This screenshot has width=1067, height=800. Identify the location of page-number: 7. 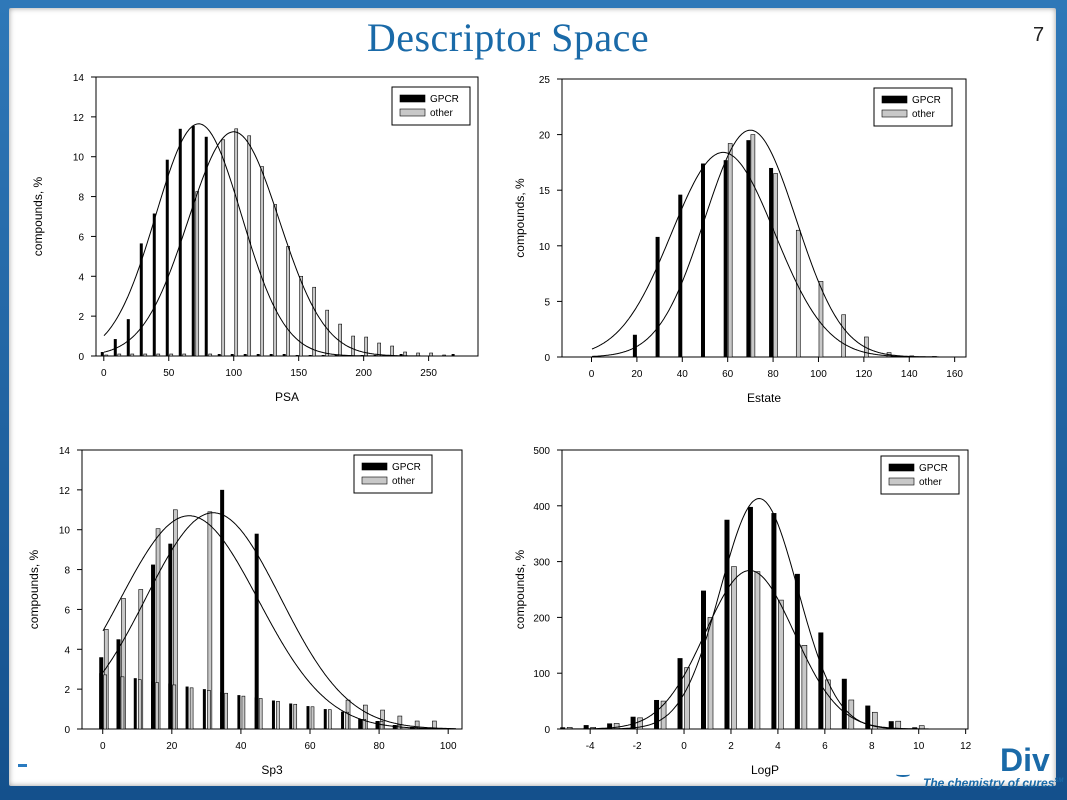
(1039, 35).